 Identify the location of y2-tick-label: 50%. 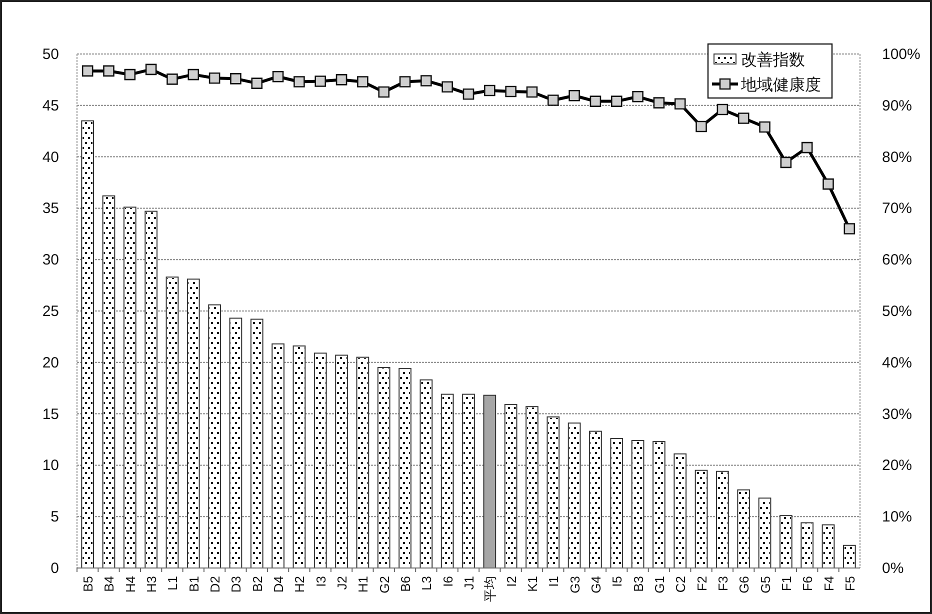
(897, 311).